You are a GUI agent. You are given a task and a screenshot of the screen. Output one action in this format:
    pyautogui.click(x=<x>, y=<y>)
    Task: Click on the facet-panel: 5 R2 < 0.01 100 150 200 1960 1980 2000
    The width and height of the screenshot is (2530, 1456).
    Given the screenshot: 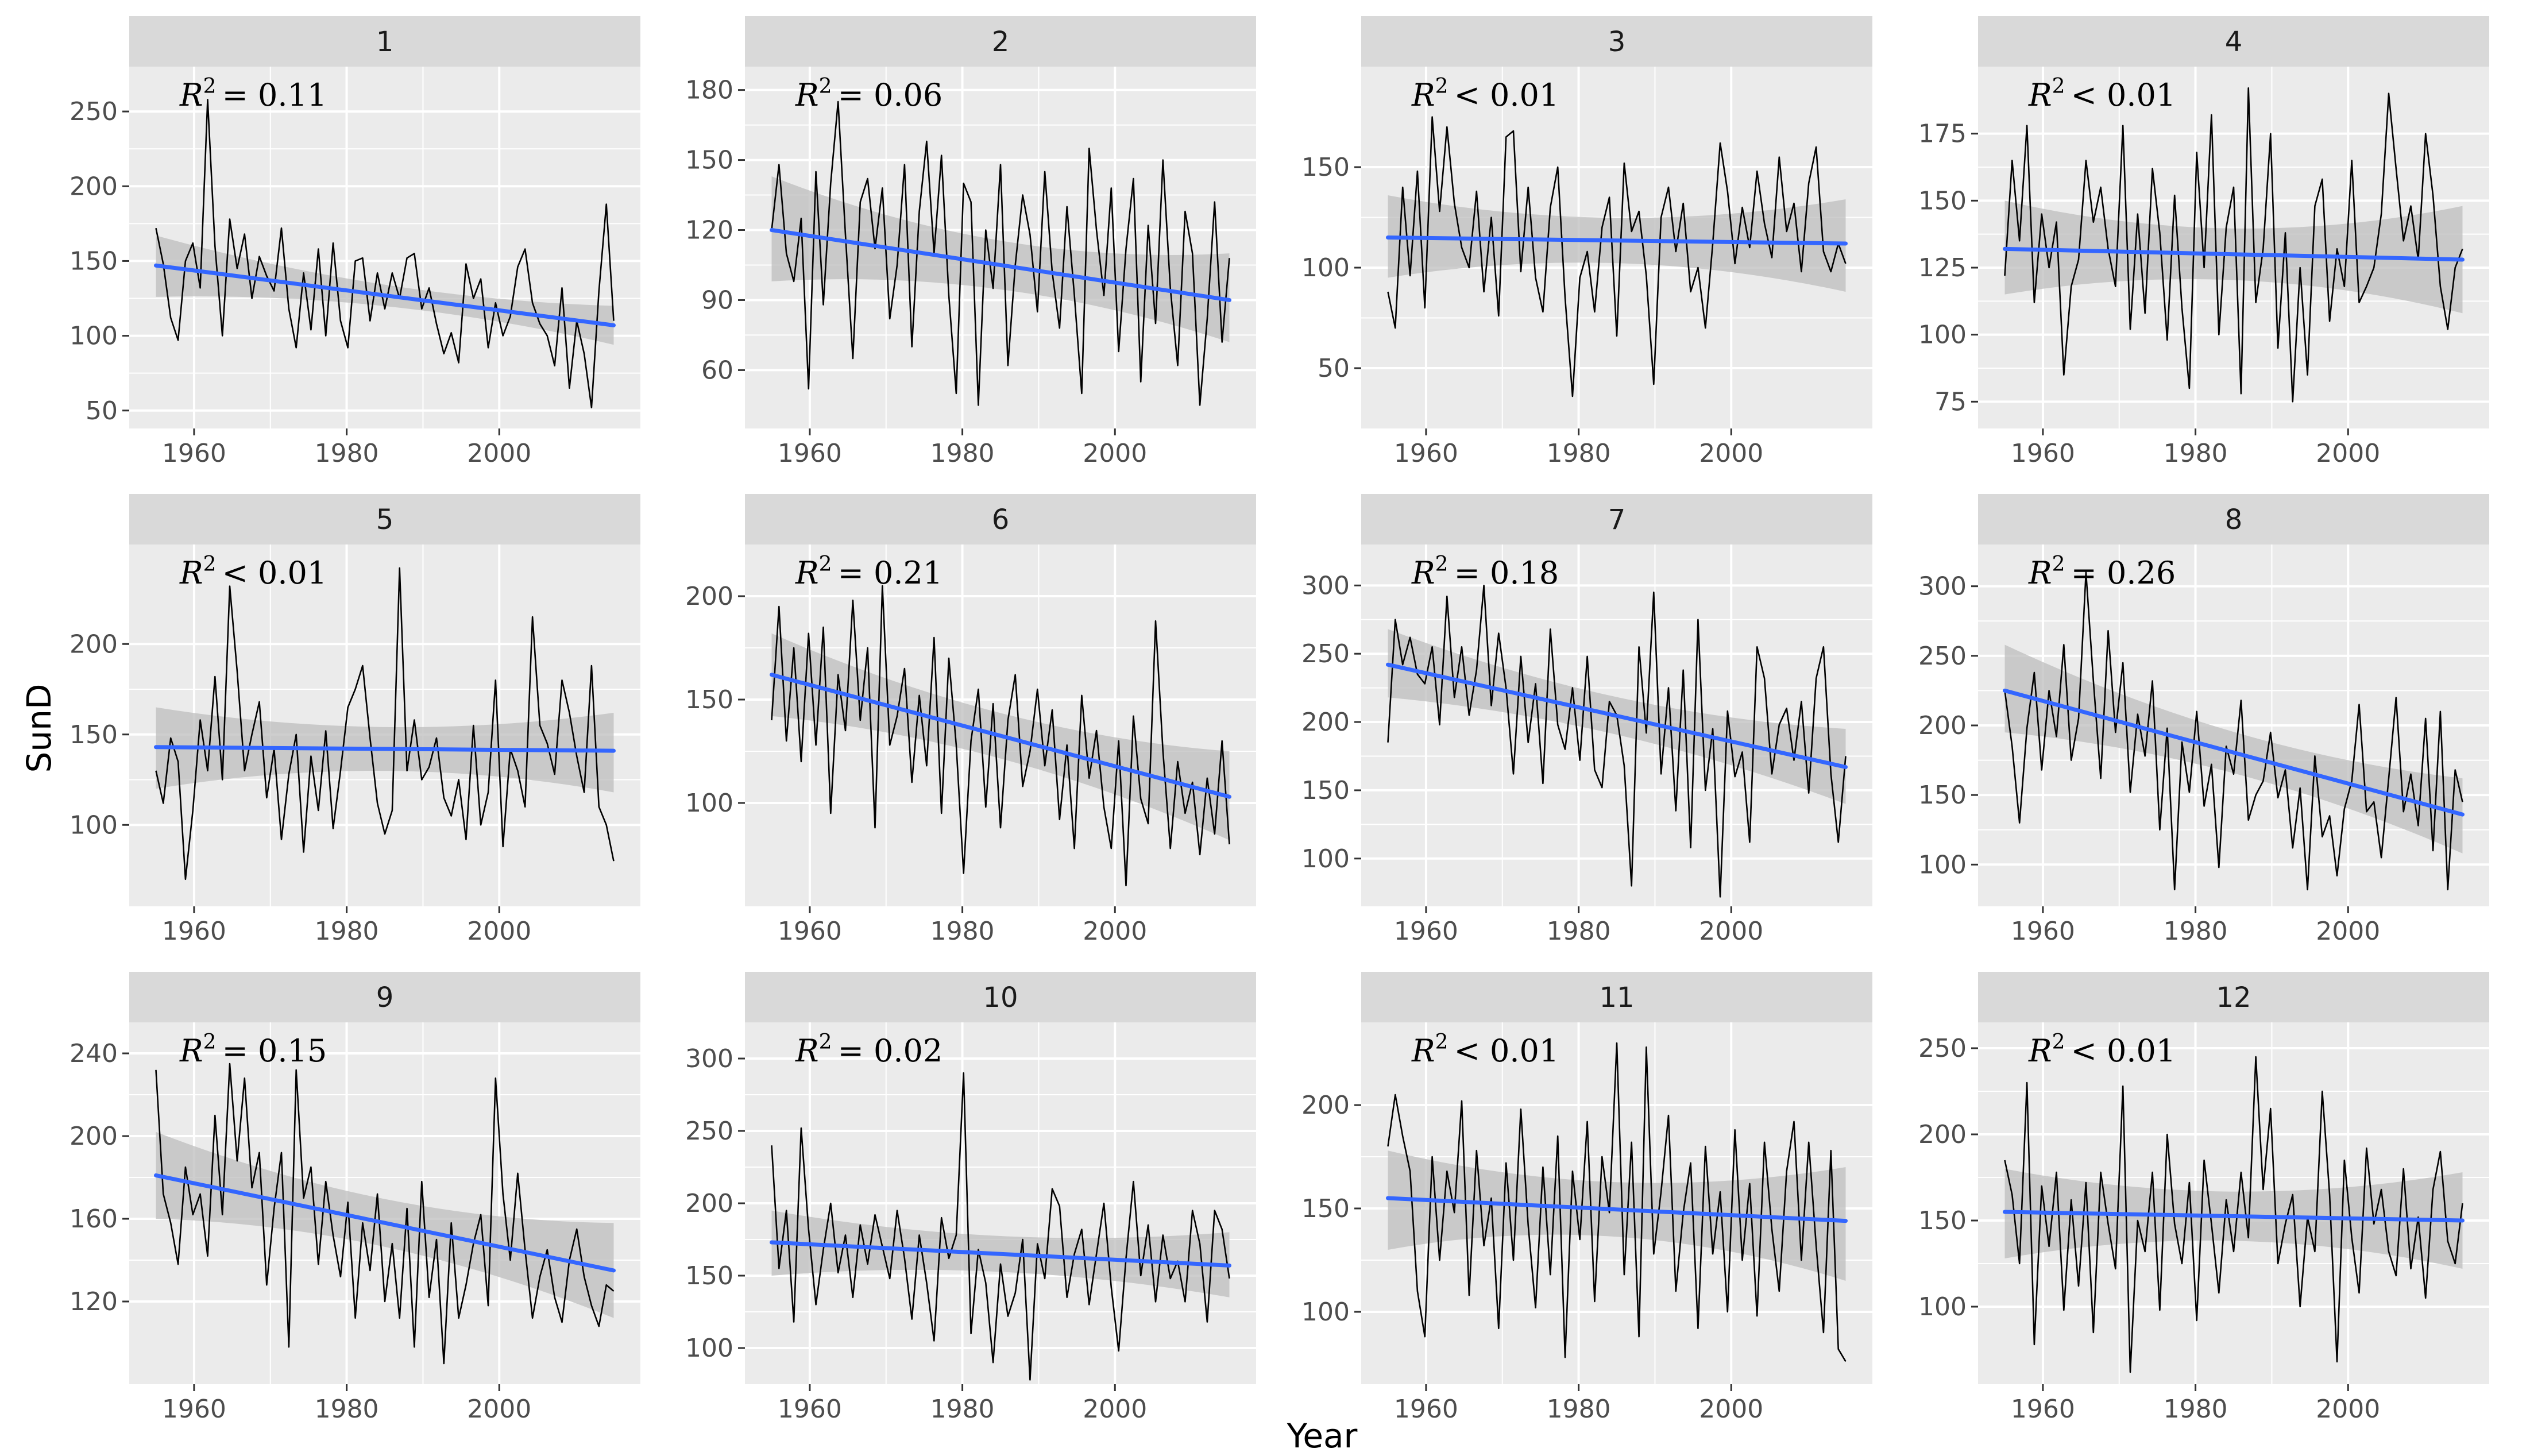 What is the action you would take?
    pyautogui.click(x=354, y=720)
    